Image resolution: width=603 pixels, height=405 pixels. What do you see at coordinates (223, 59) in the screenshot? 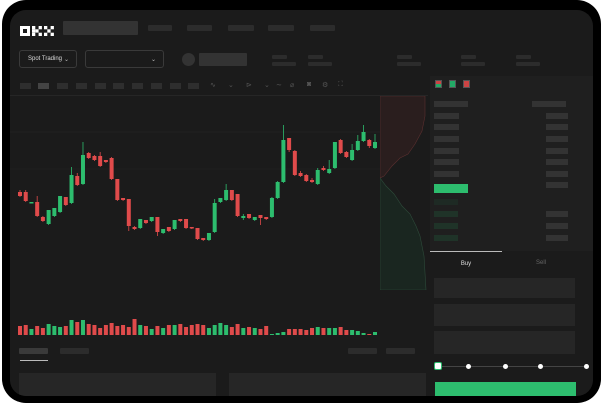
I see `pair-price` at bounding box center [223, 59].